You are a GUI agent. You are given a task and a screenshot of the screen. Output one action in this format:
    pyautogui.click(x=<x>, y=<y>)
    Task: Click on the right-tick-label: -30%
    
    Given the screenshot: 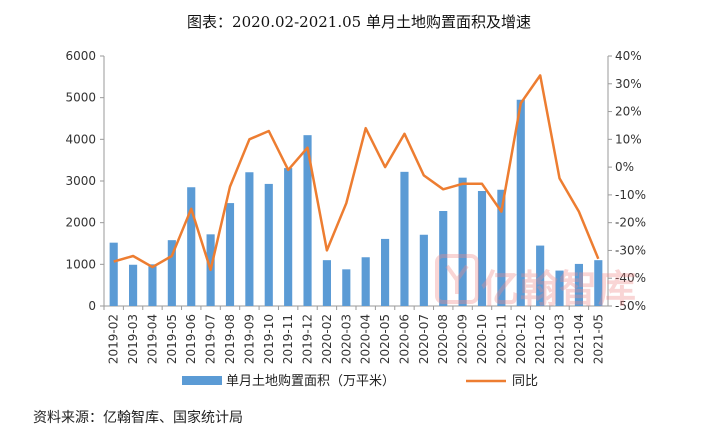 What is the action you would take?
    pyautogui.click(x=630, y=250)
    